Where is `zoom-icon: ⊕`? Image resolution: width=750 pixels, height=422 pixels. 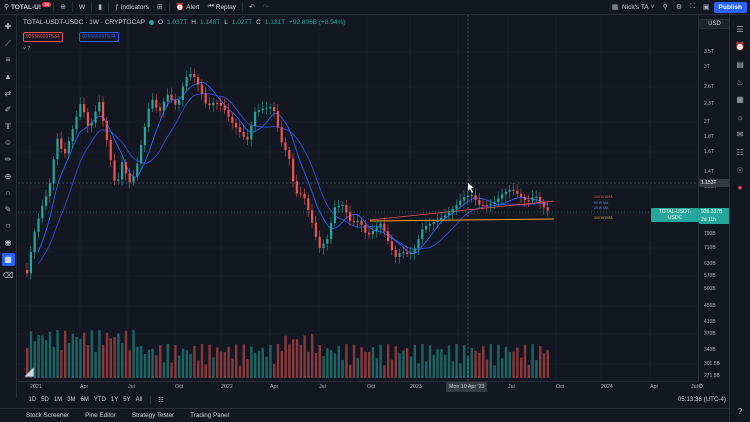
zoom-icon: ⊕ is located at coordinates (8, 176).